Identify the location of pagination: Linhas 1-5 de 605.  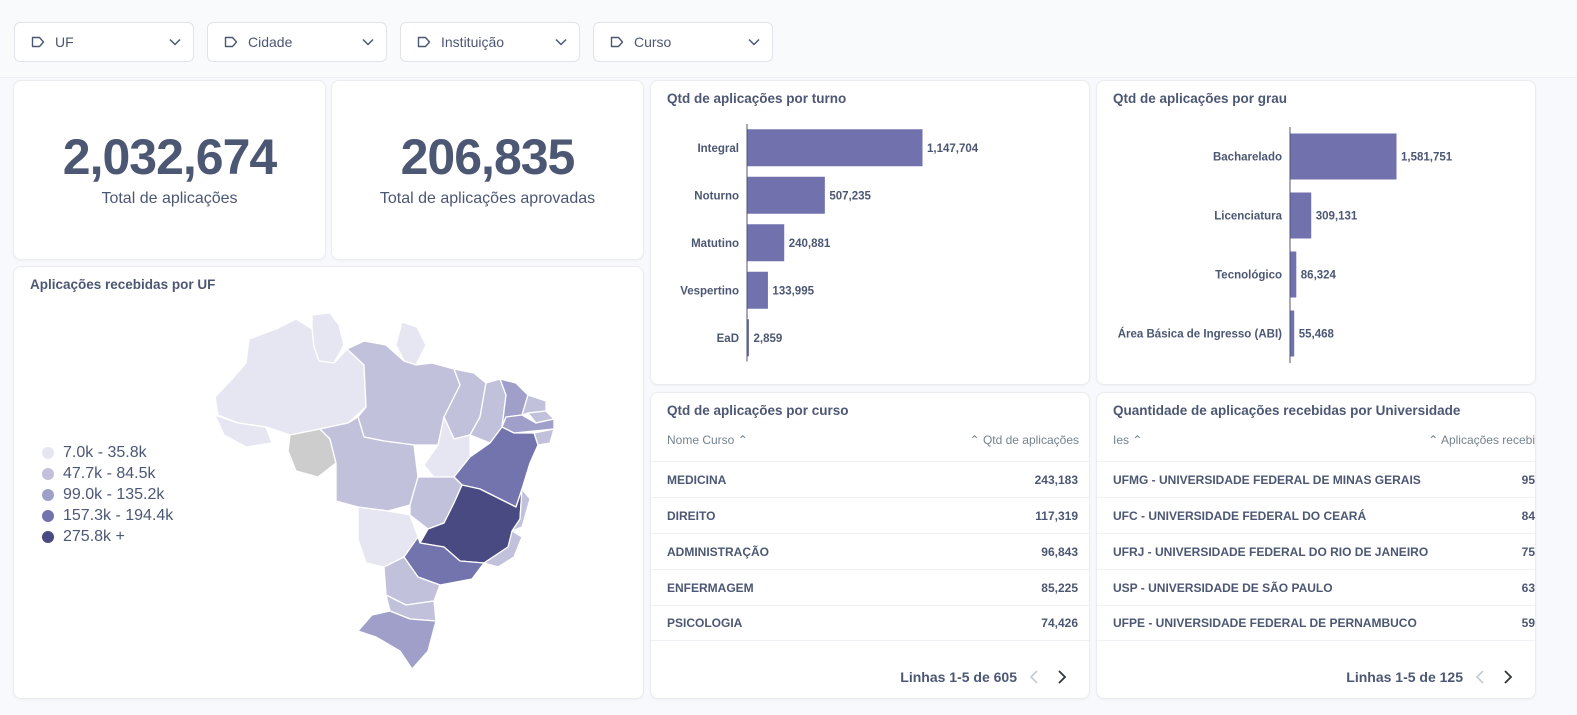
(986, 677).